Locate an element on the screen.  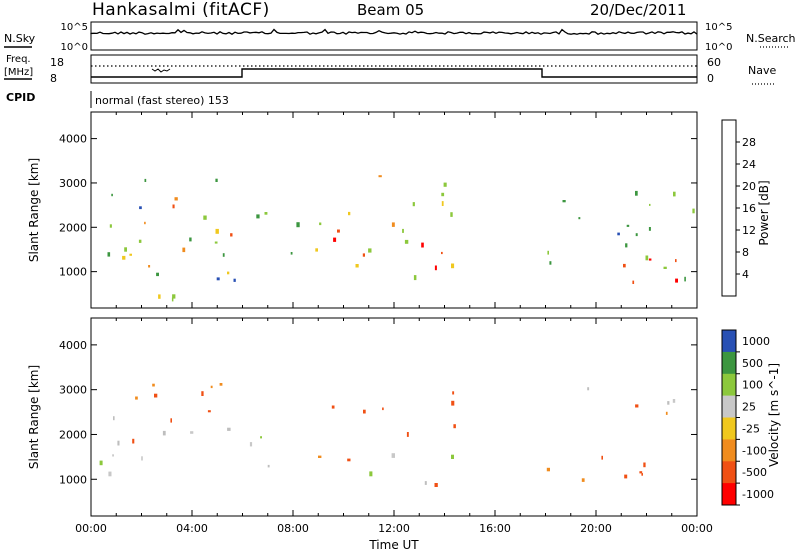
time-tick-label: 20:00 is located at coordinates (596, 528).